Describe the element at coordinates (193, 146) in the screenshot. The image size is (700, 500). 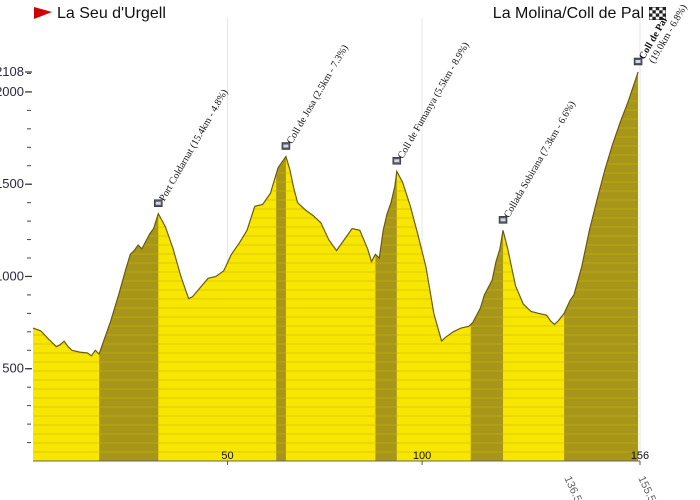
I see `climb-label: Port Coldarnat (15.4km - 4.8%)` at that location.